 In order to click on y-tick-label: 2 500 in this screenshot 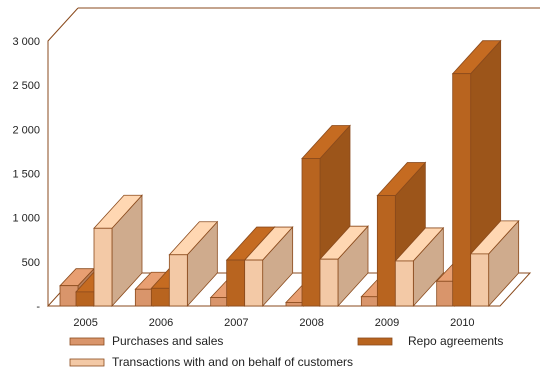, I will do `click(26, 86)`.